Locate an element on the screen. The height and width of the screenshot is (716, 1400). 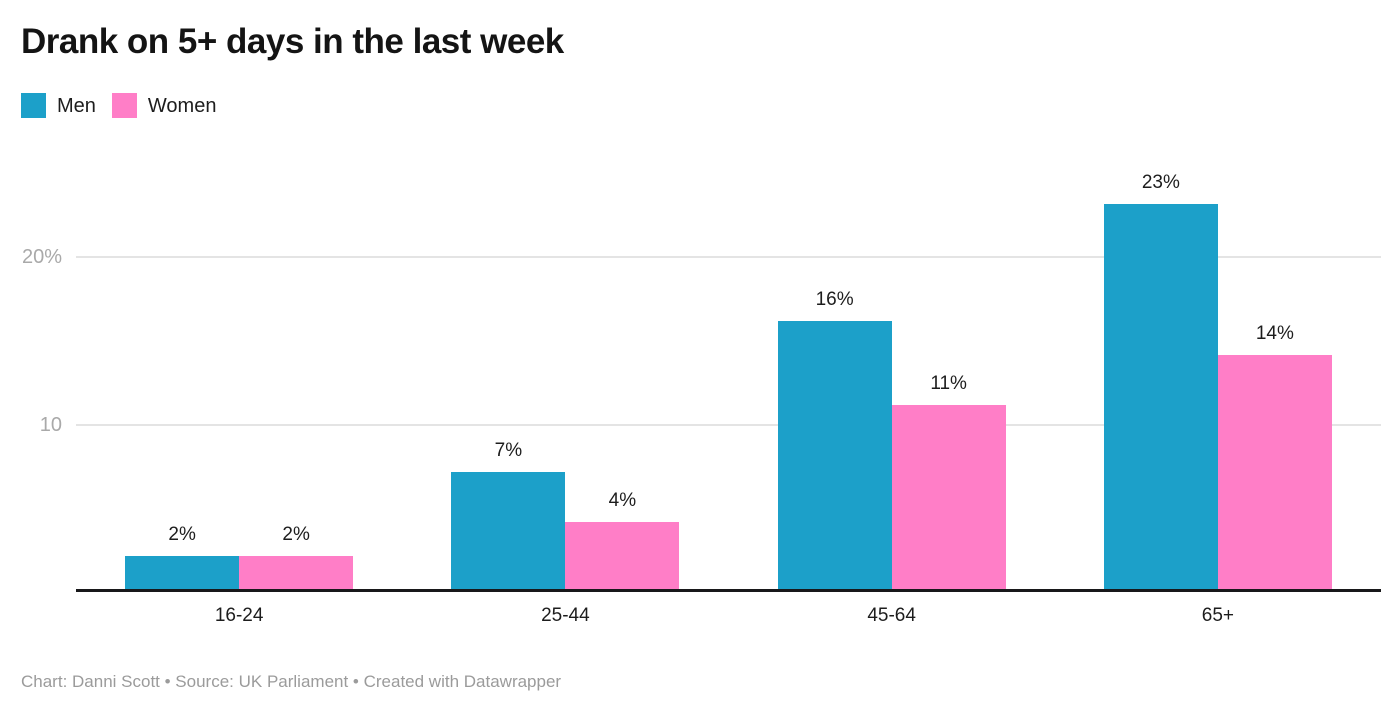
value-label: 7% is located at coordinates (508, 450).